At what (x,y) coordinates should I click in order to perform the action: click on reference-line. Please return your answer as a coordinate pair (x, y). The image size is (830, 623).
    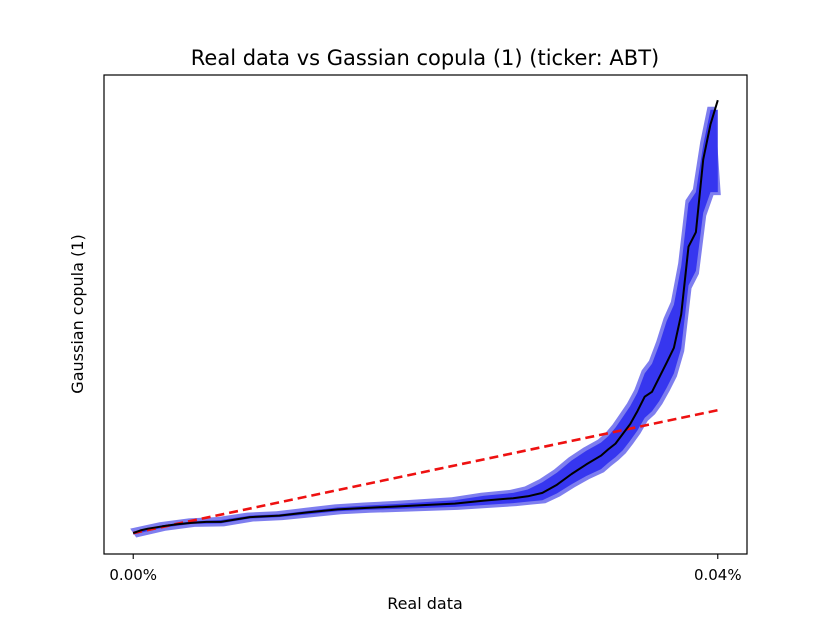
    Looking at the image, I should click on (425, 471).